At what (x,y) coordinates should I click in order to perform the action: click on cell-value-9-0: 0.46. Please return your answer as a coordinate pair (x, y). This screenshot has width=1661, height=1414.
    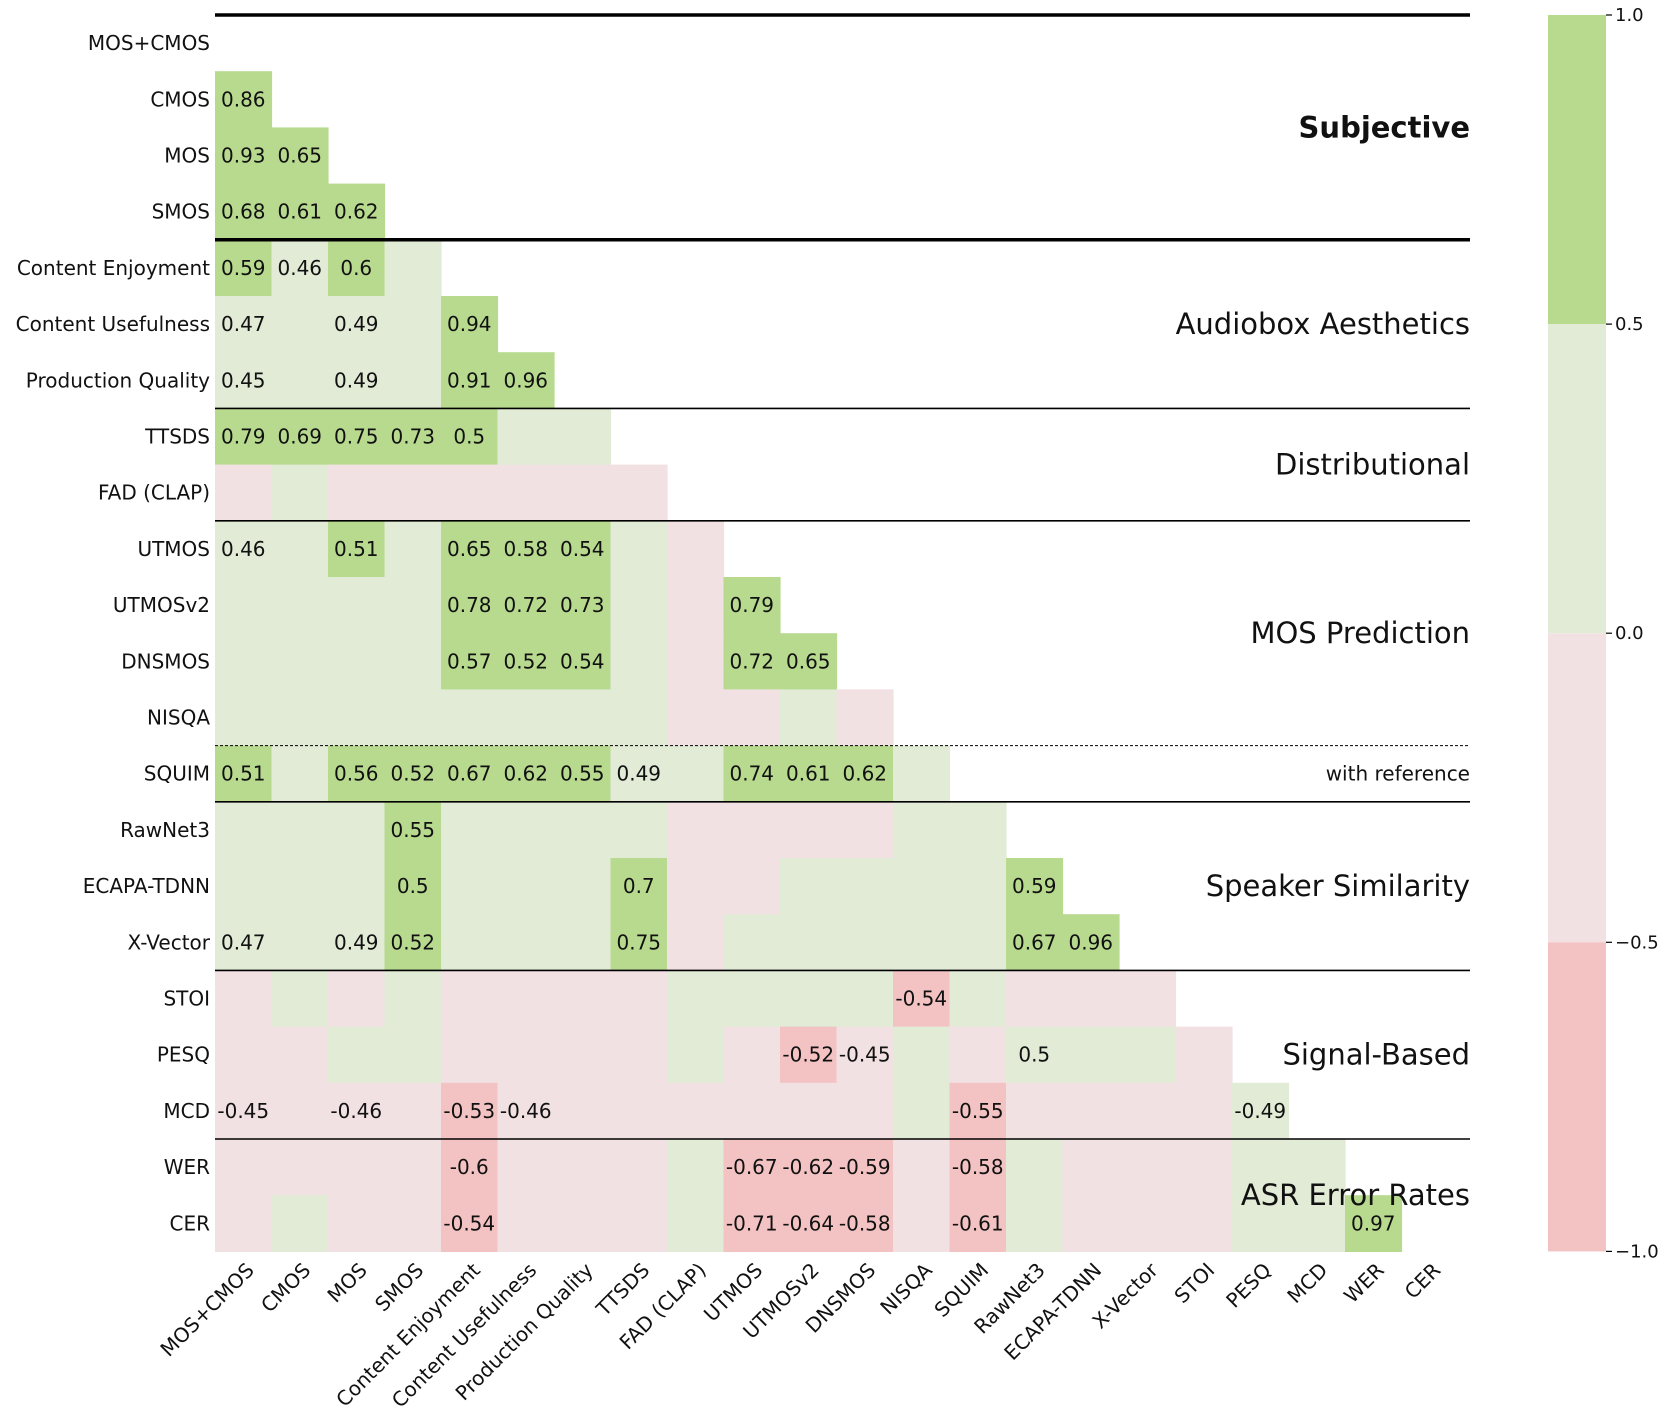
    Looking at the image, I should click on (243, 549).